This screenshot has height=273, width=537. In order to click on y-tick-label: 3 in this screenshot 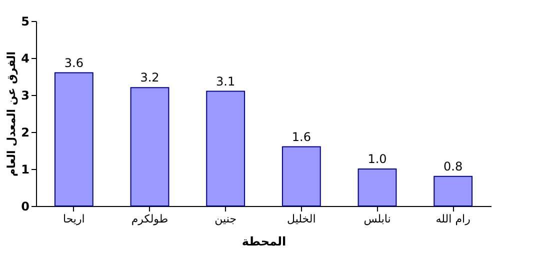, I will do `click(25, 95)`.